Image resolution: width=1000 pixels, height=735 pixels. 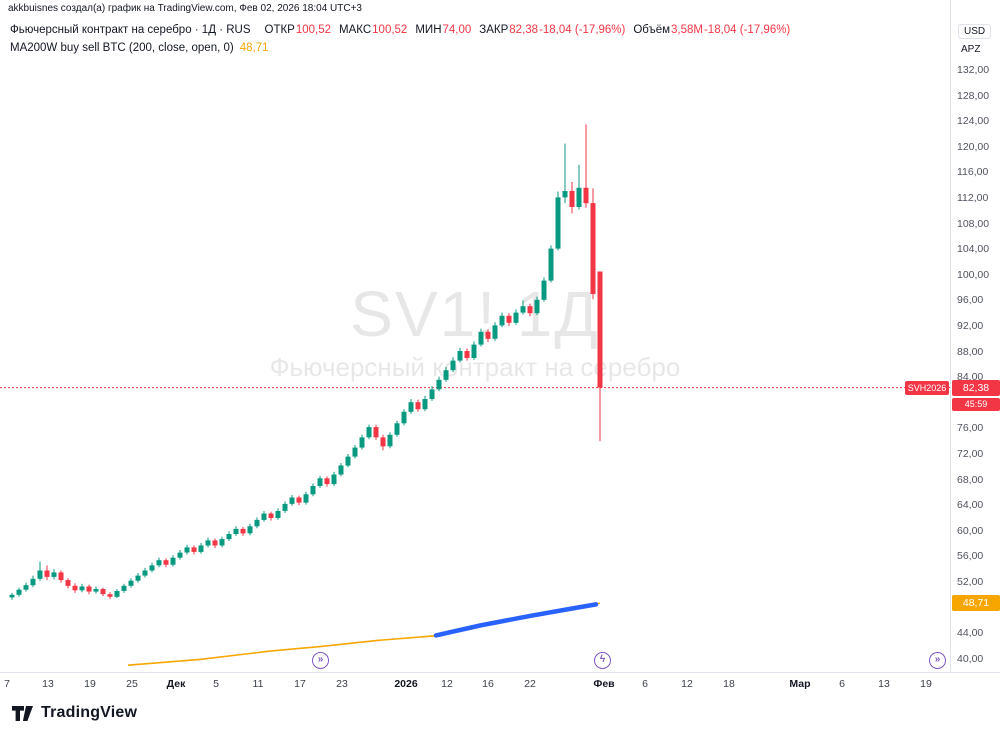 I want to click on price-axis-label: 92,00, so click(x=970, y=326).